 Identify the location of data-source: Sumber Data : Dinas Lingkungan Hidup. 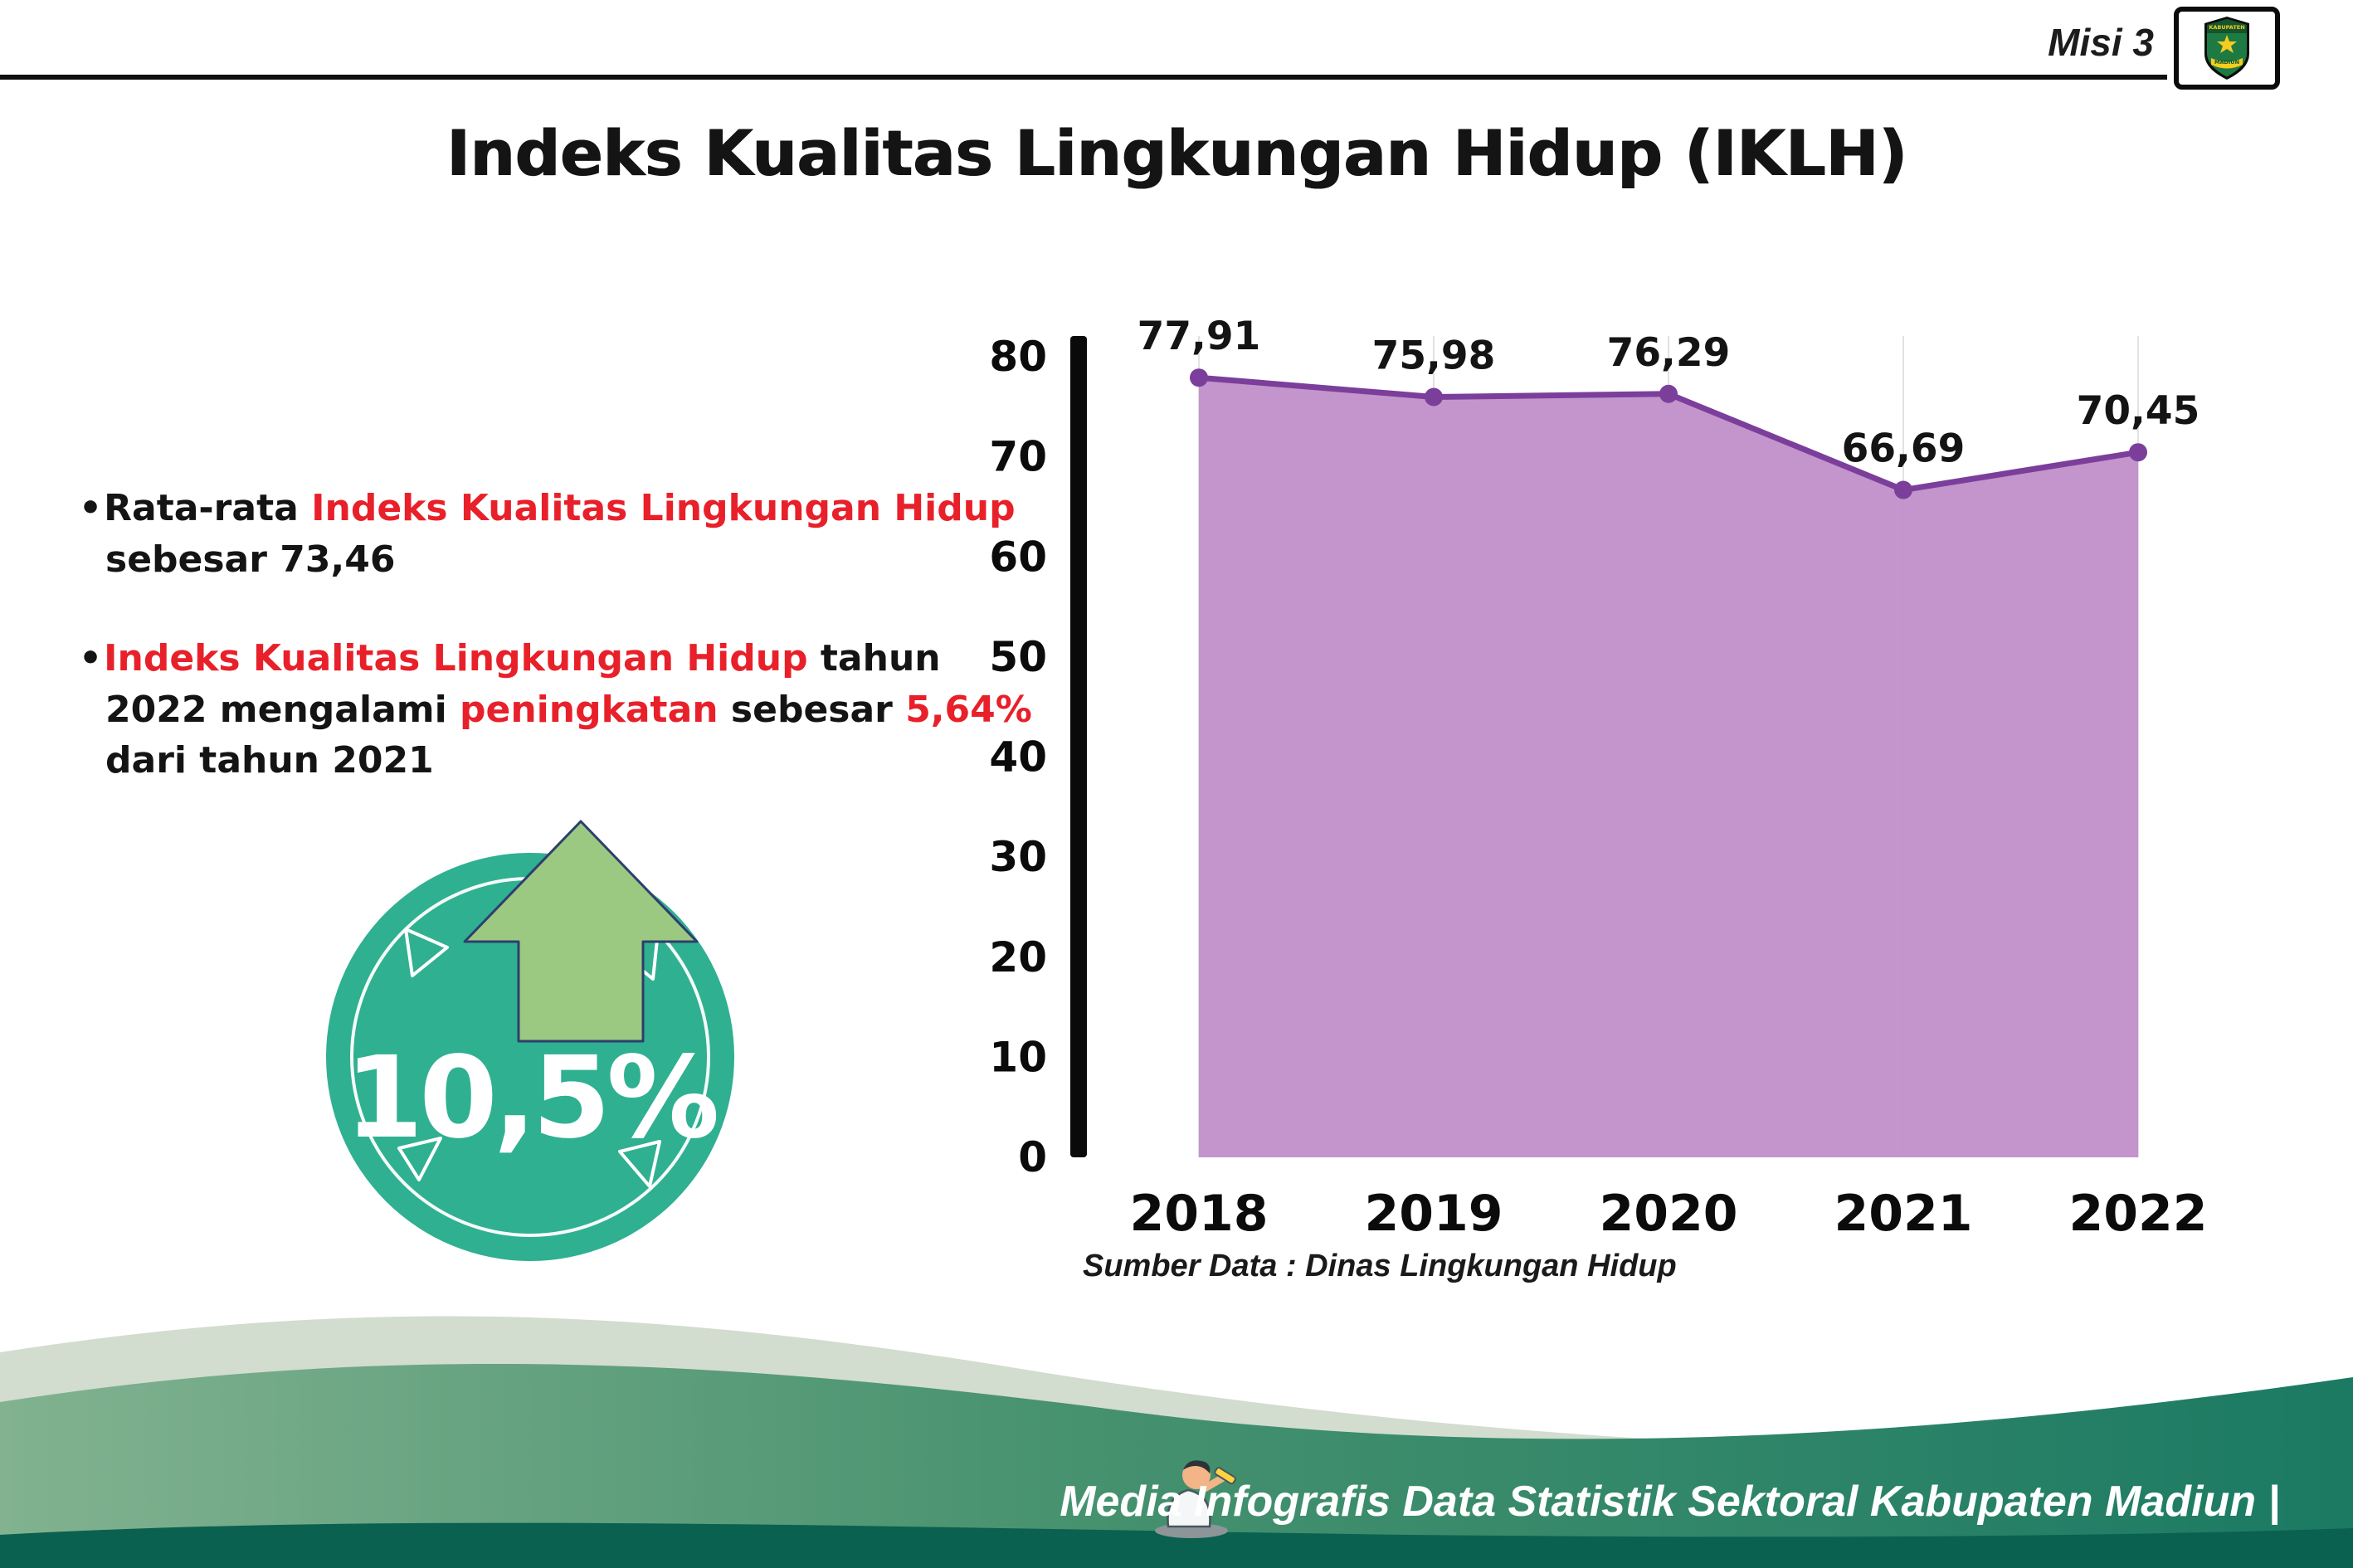
(1380, 1266).